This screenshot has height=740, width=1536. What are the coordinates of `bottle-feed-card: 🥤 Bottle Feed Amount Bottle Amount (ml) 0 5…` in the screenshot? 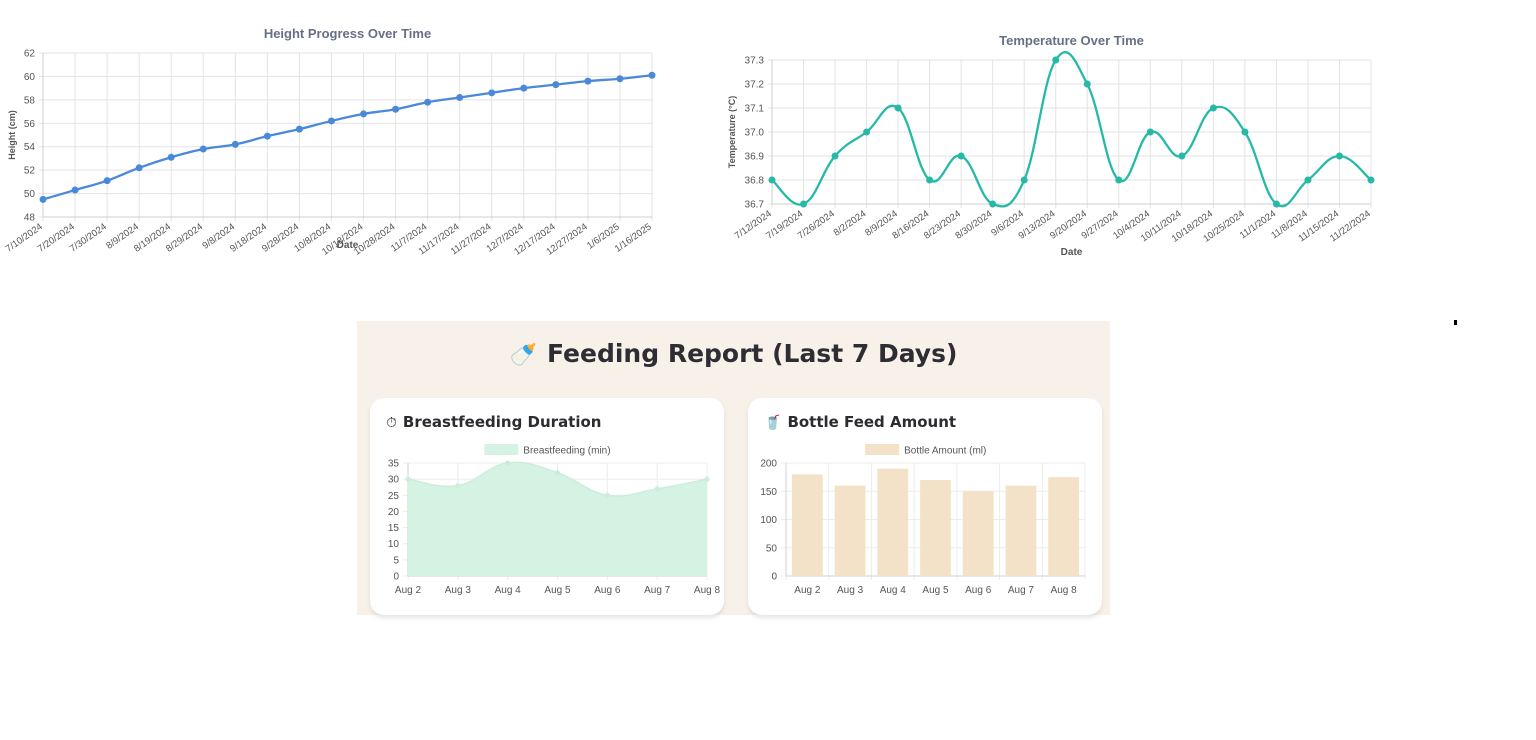 It's located at (925, 506).